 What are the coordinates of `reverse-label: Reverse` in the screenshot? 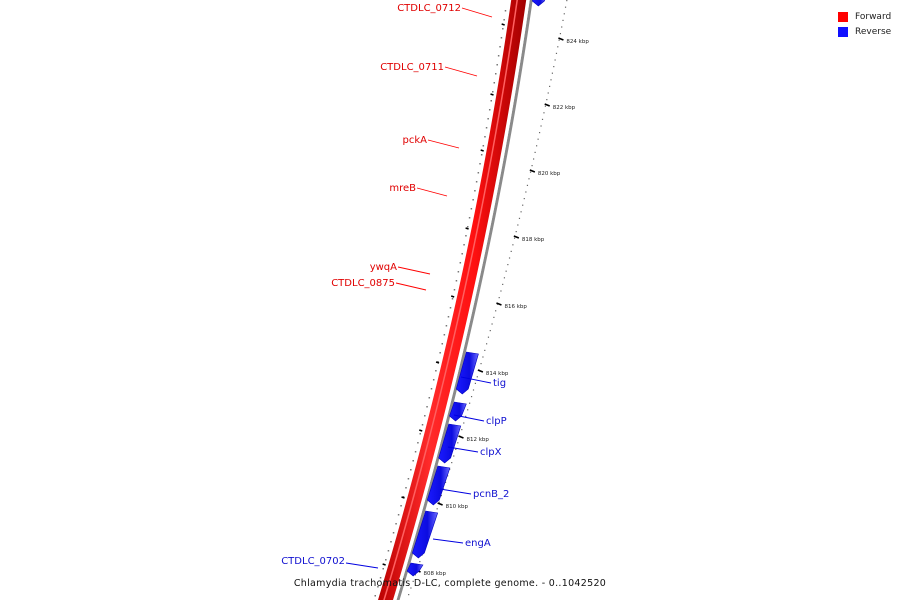 It's located at (873, 31).